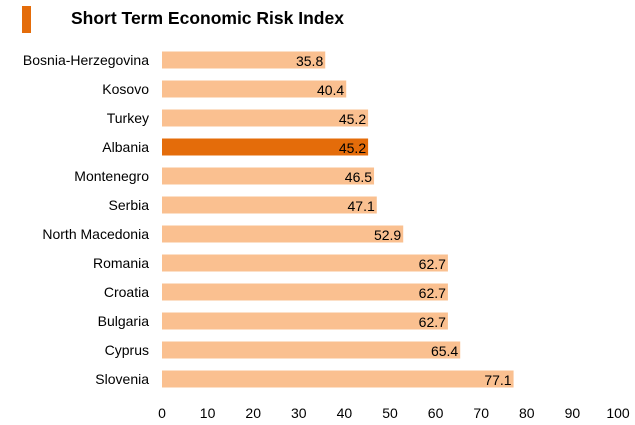 The height and width of the screenshot is (425, 635). Describe the element at coordinates (390, 413) in the screenshot. I see `x-tick-label: 50` at that location.